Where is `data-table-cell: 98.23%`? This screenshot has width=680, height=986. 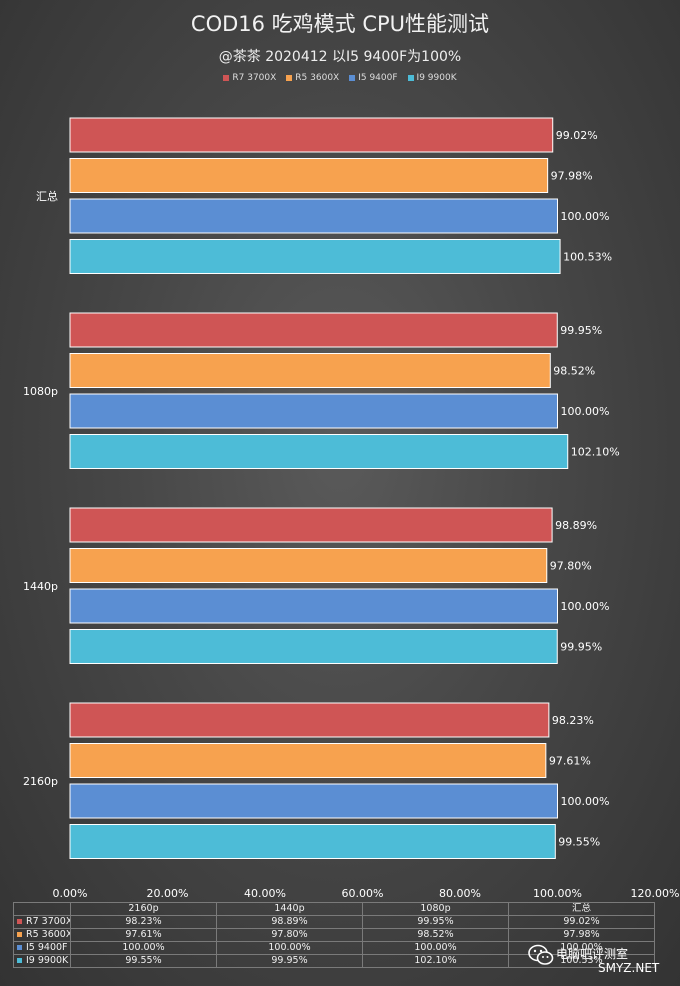
data-table-cell: 98.23% is located at coordinates (143, 922).